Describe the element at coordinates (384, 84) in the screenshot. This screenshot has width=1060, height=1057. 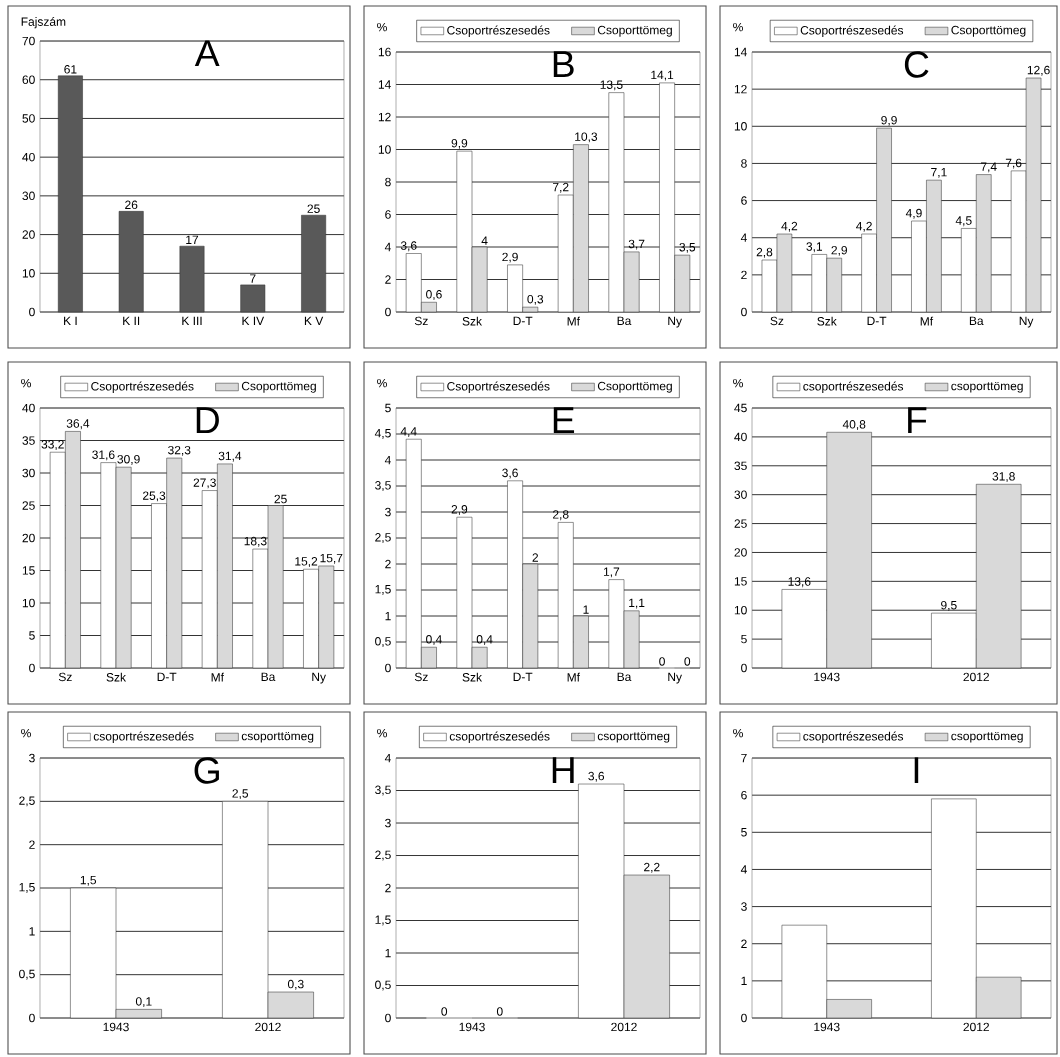
I see `y-tick-label: 14` at that location.